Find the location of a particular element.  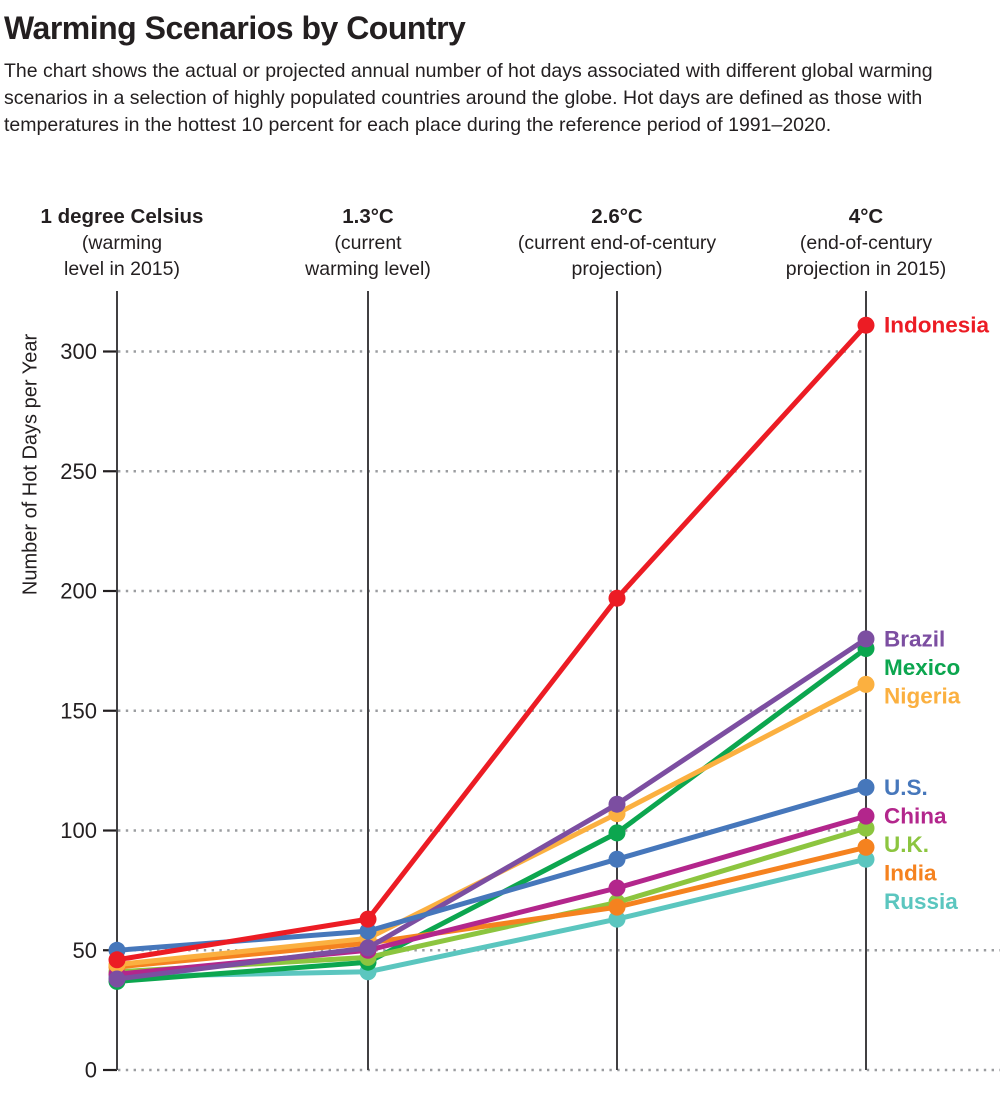

y-tick-label: 150 is located at coordinates (78, 710).